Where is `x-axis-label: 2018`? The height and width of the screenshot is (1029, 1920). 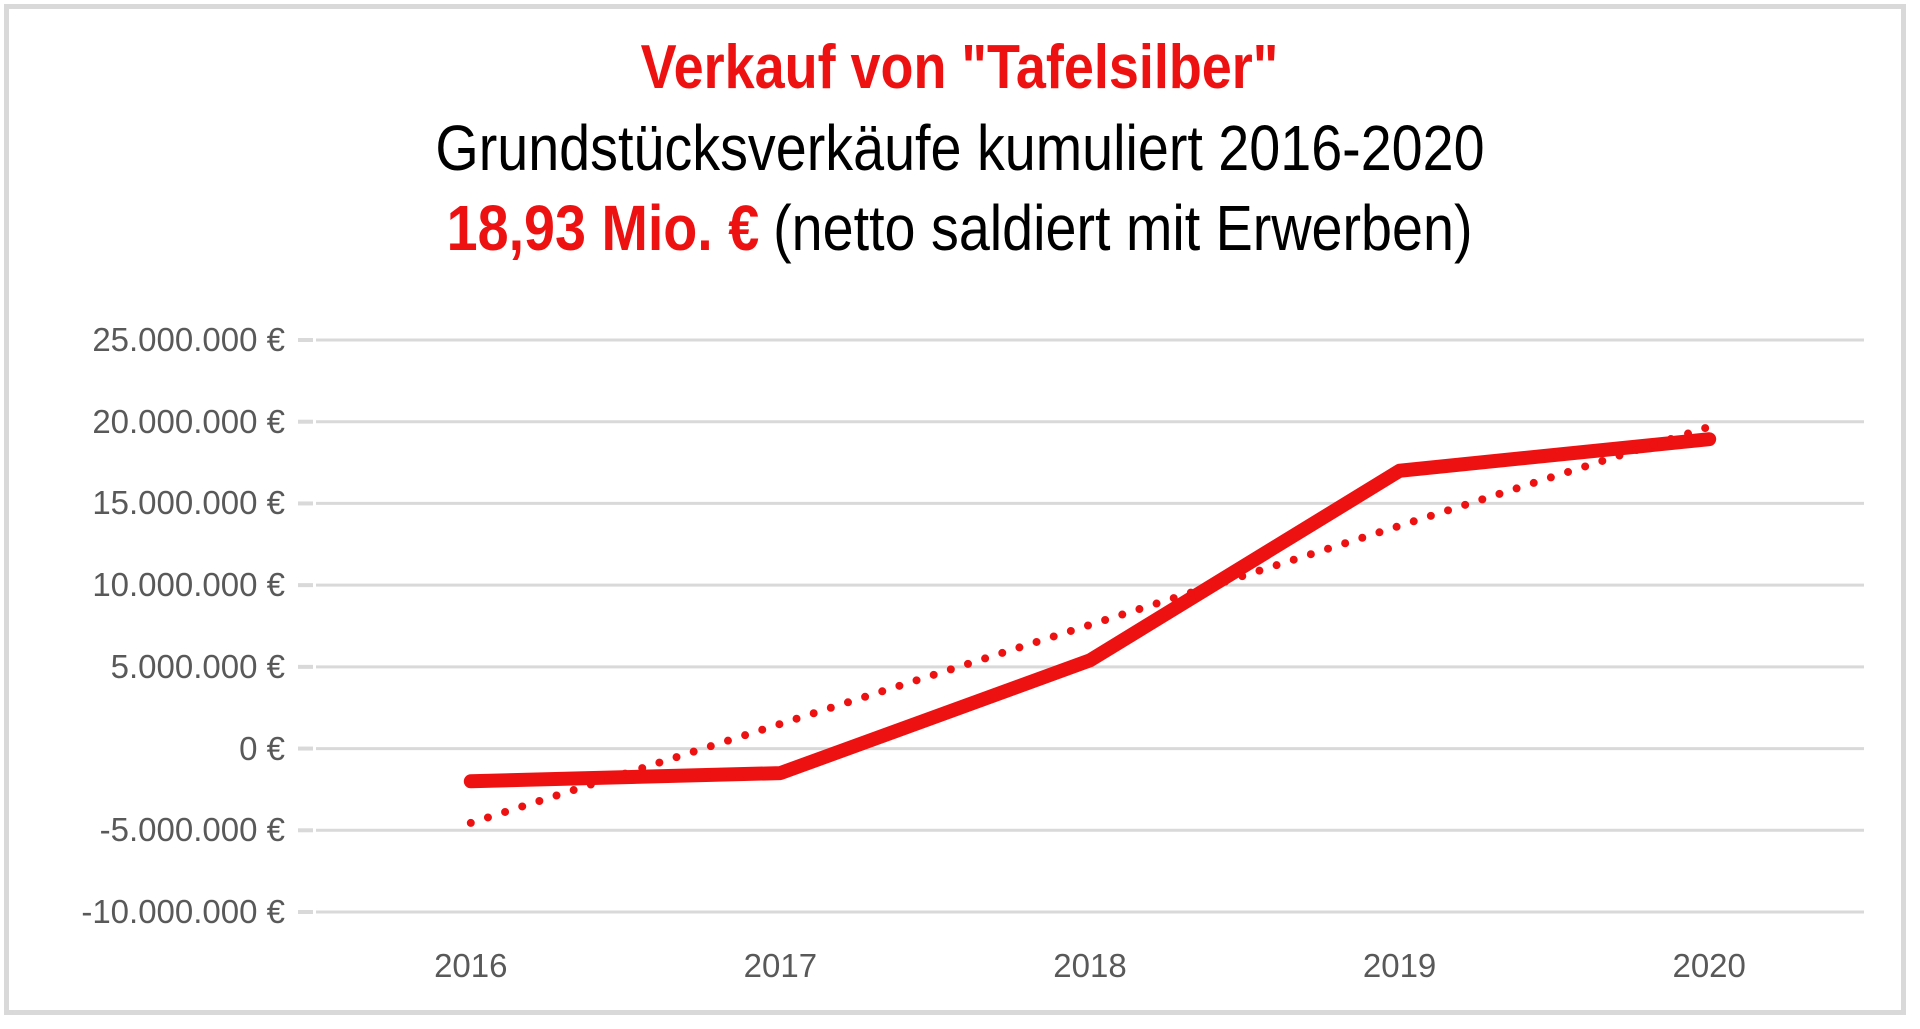
x-axis-label: 2018 is located at coordinates (1090, 965).